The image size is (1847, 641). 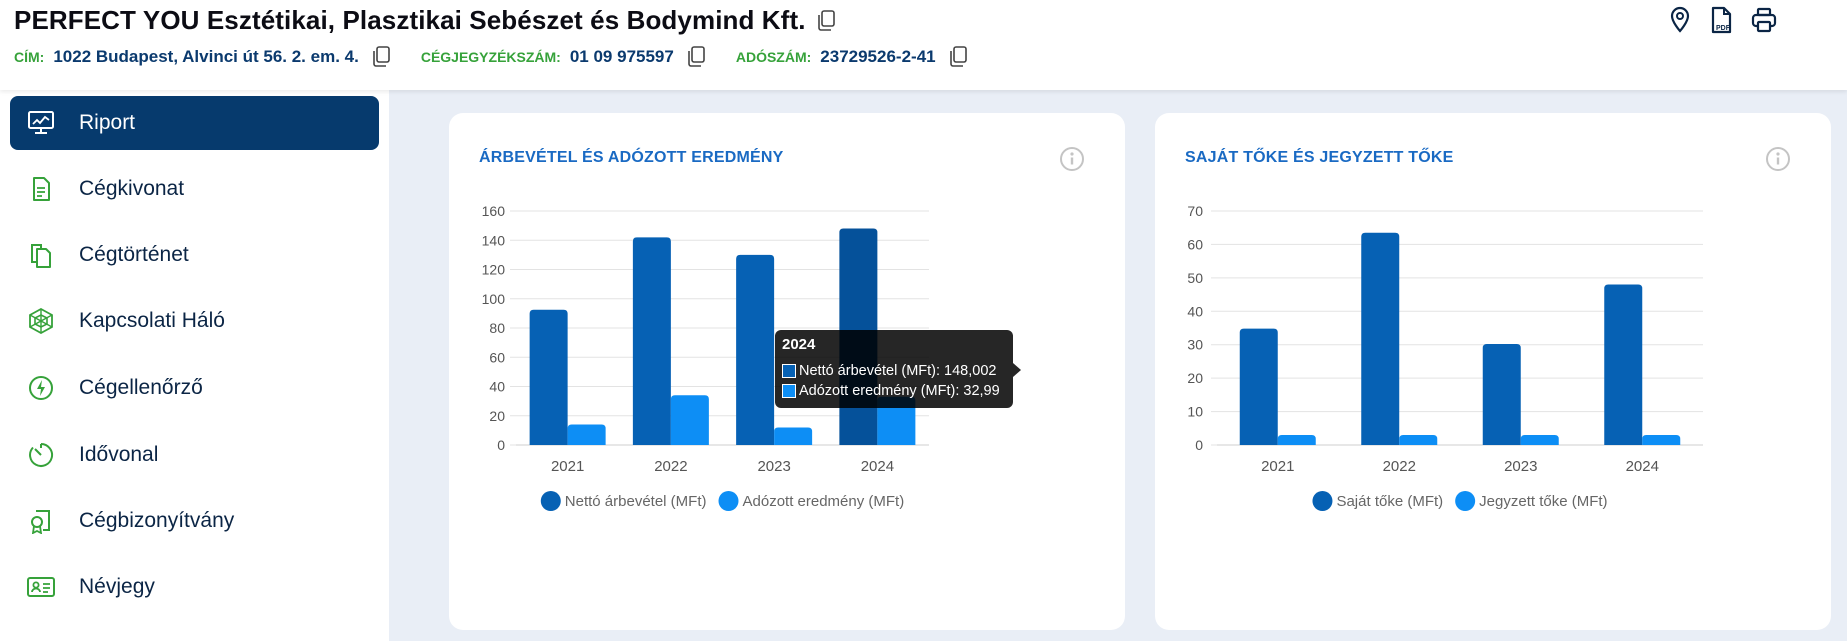 I want to click on legend-item: Saját tőke (MFt), so click(x=1377, y=501).